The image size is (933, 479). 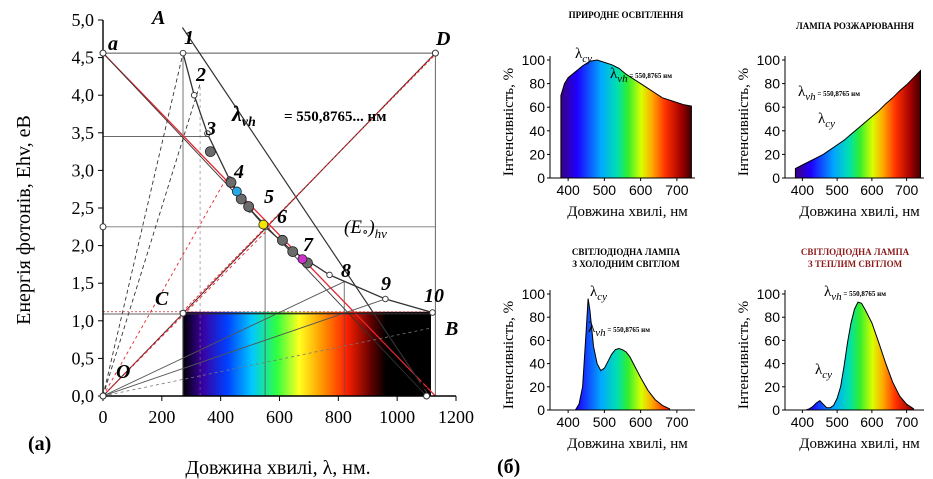 What do you see at coordinates (24, 220) in the screenshot?
I see `chart-a-y-axis-label-group: Енергія фотонів, Ehv, eB` at bounding box center [24, 220].